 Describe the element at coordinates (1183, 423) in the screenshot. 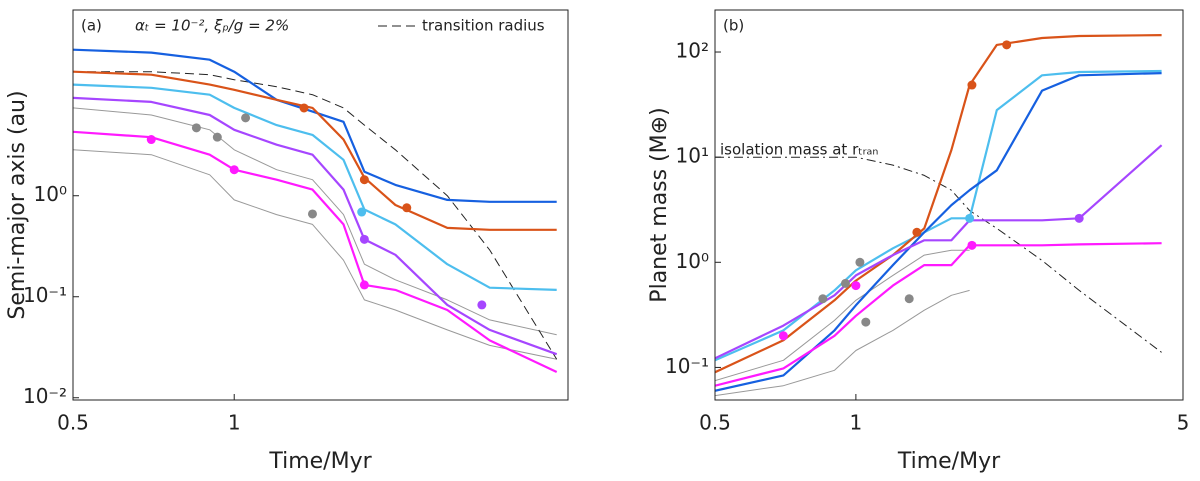

I see `x-tick-label: 5` at that location.